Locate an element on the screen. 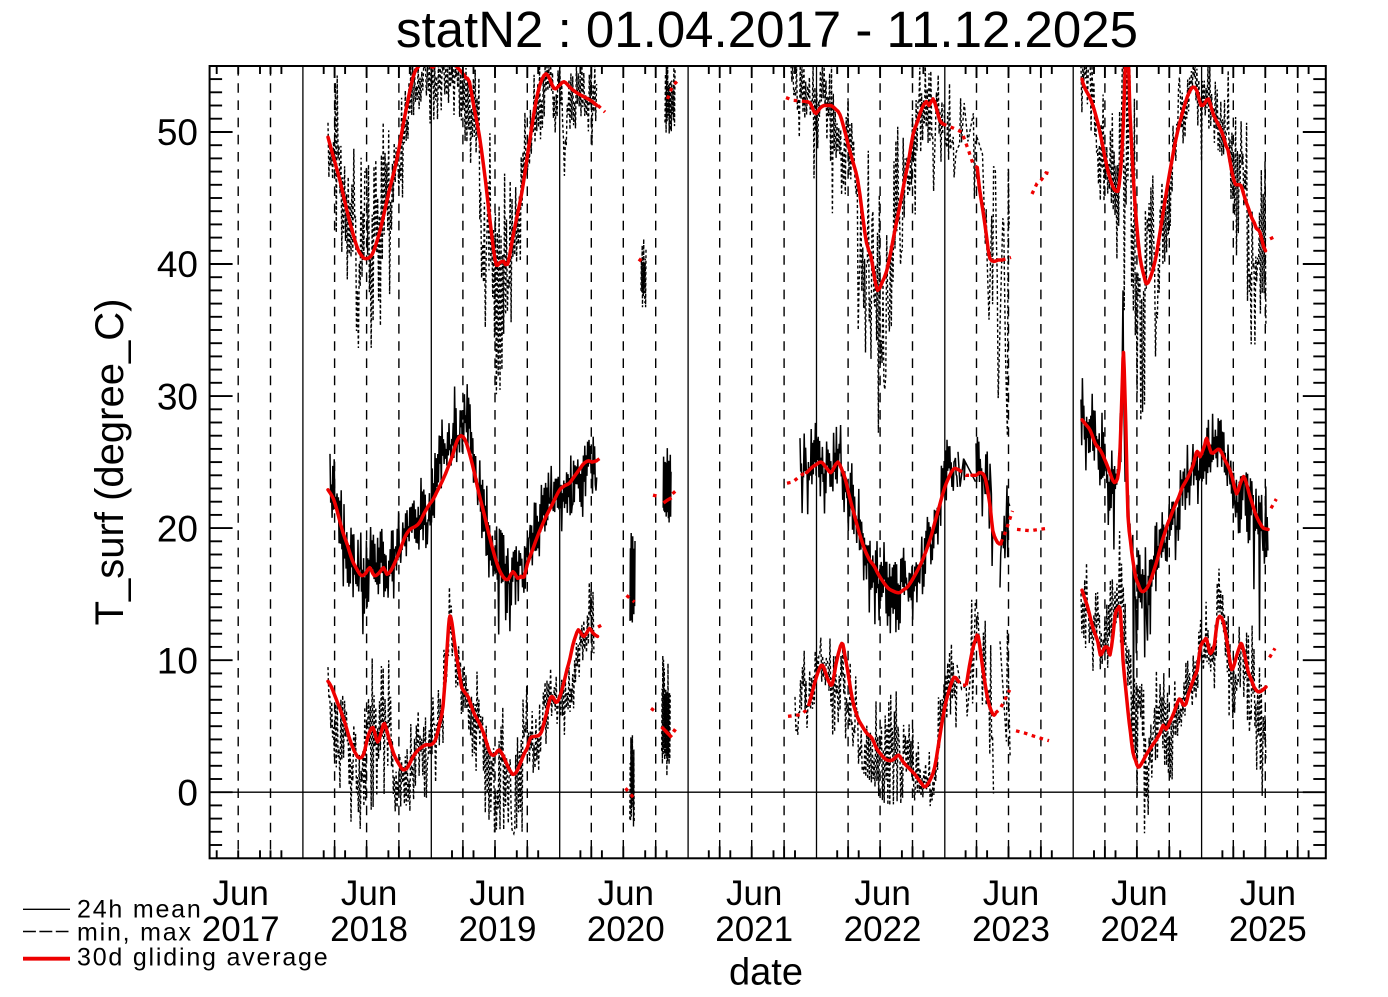  svg-text: date is located at coordinates (766, 972).